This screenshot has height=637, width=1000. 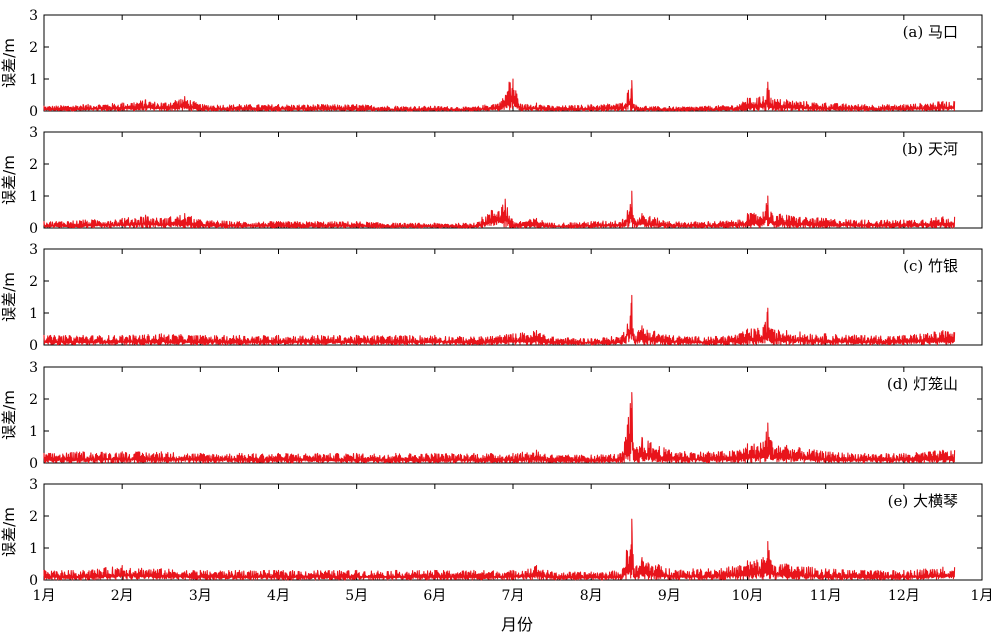 I want to click on x-tick-label: 6月, so click(x=434, y=596).